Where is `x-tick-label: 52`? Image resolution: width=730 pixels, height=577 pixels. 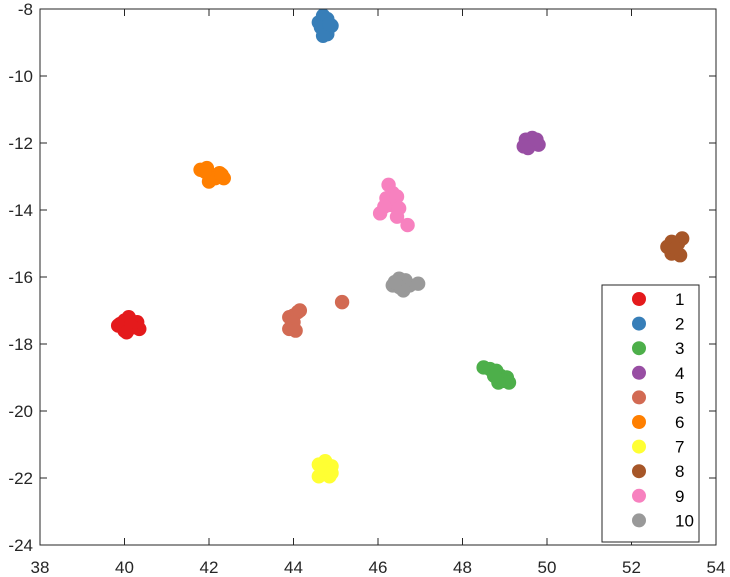
x-tick-label: 52 is located at coordinates (631, 567).